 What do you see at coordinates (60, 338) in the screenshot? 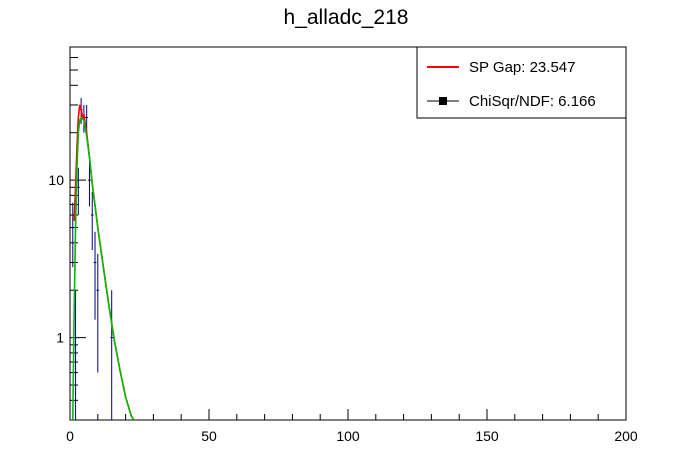
I see `y-tick-label: 1` at bounding box center [60, 338].